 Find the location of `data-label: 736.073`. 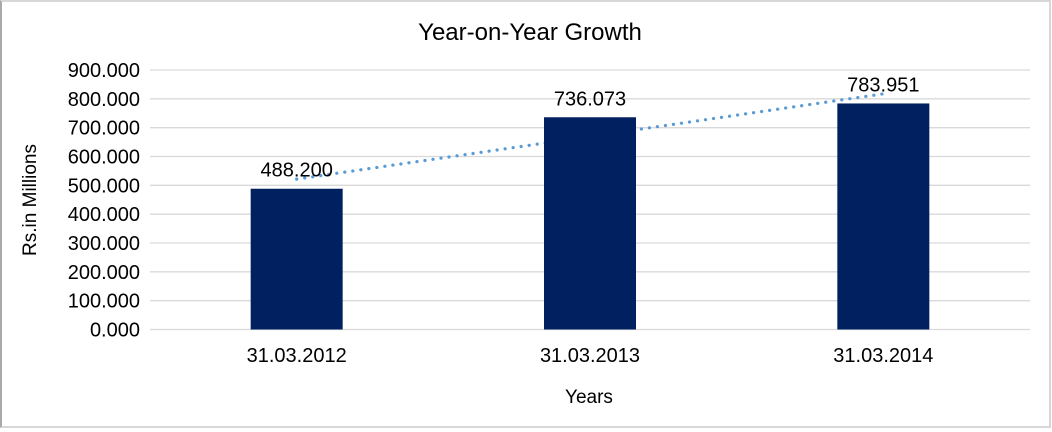

data-label: 736.073 is located at coordinates (590, 99).